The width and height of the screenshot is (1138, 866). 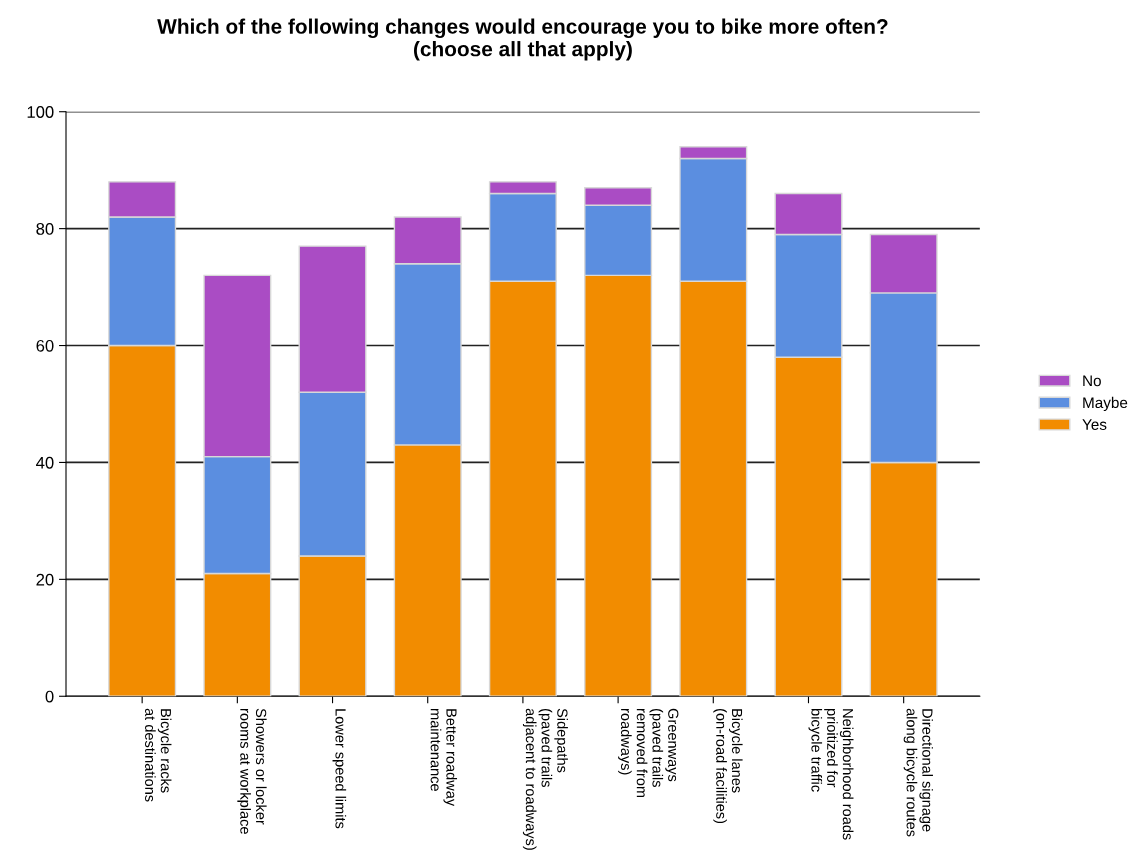 I want to click on x-tick-label: Showers or locker rooms at workplace, so click(x=252, y=771).